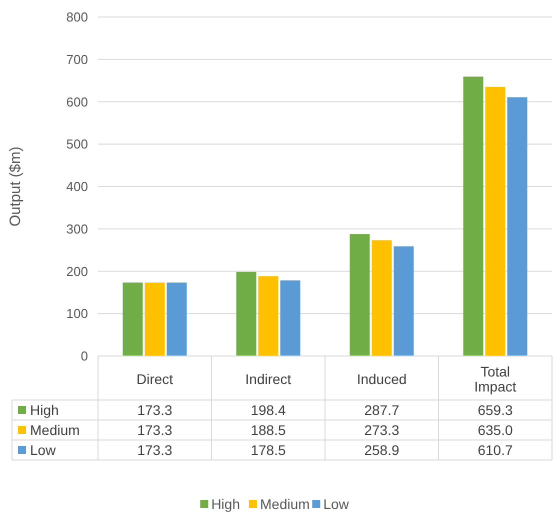 This screenshot has width=554, height=513. Describe the element at coordinates (225, 504) in the screenshot. I see `text: High` at that location.